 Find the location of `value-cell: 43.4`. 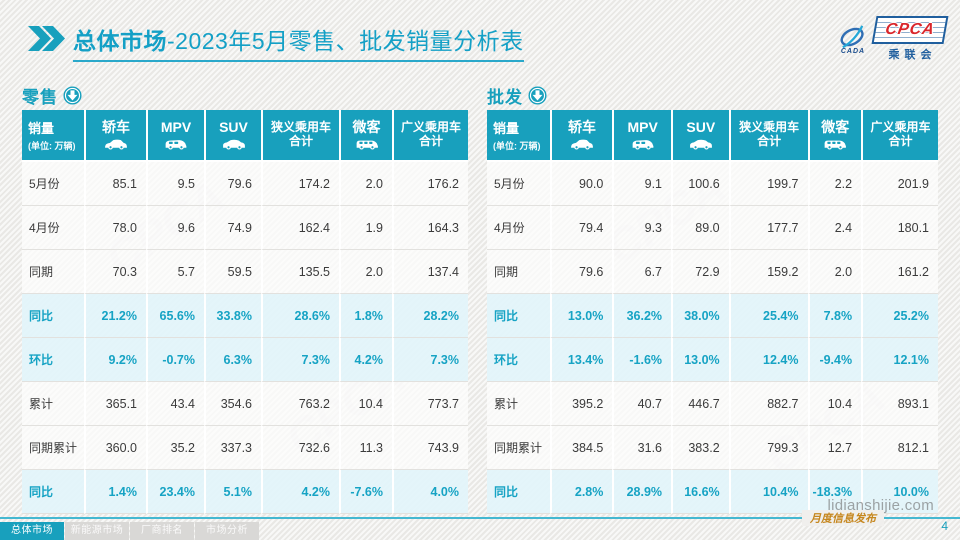

value-cell: 43.4 is located at coordinates (175, 404).